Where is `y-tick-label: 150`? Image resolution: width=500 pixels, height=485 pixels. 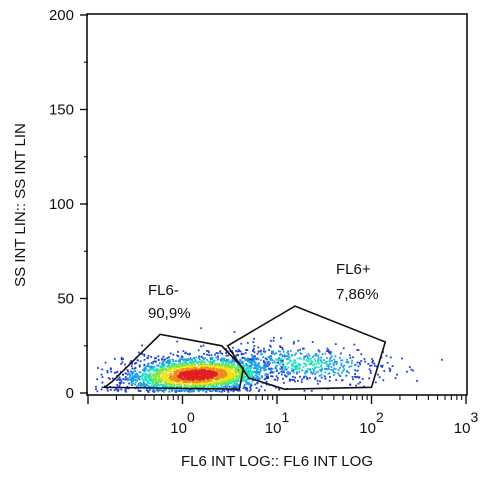 y-tick-label: 150 is located at coordinates (61, 110).